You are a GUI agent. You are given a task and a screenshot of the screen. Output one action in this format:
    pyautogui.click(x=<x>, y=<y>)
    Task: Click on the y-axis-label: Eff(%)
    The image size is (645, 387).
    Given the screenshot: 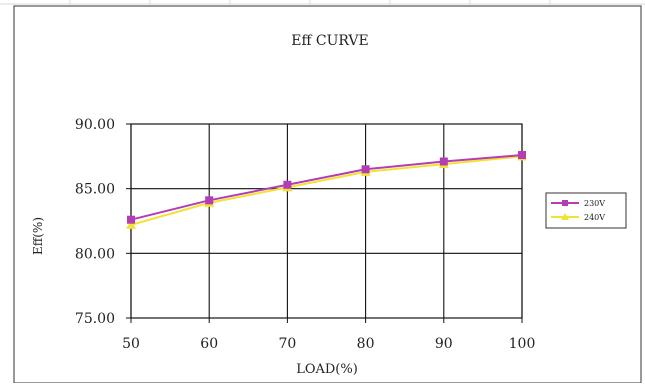 What is the action you would take?
    pyautogui.click(x=38, y=236)
    